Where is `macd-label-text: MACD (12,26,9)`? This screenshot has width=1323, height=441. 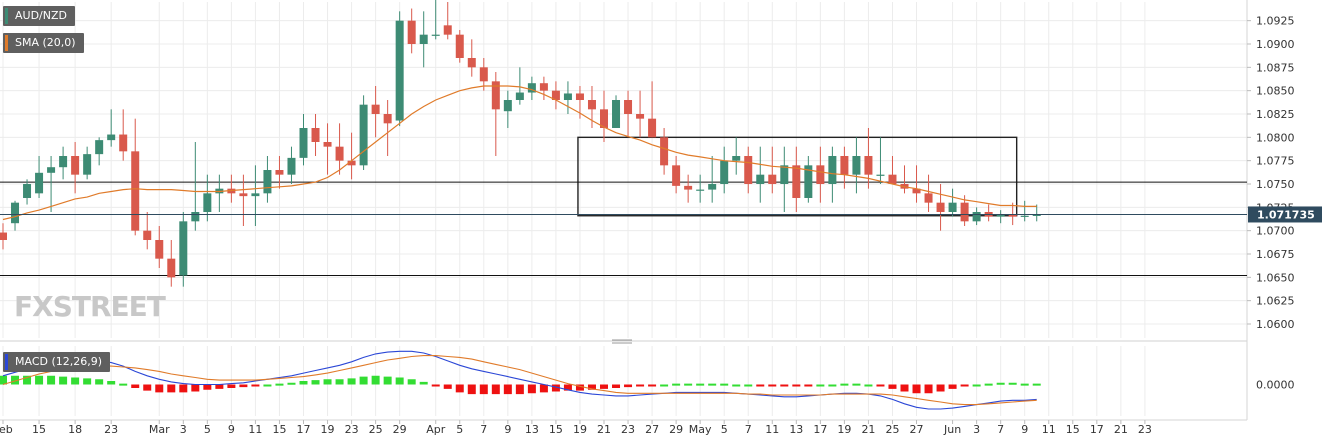
macd-label-text: MACD (12,26,9) is located at coordinates (59, 361).